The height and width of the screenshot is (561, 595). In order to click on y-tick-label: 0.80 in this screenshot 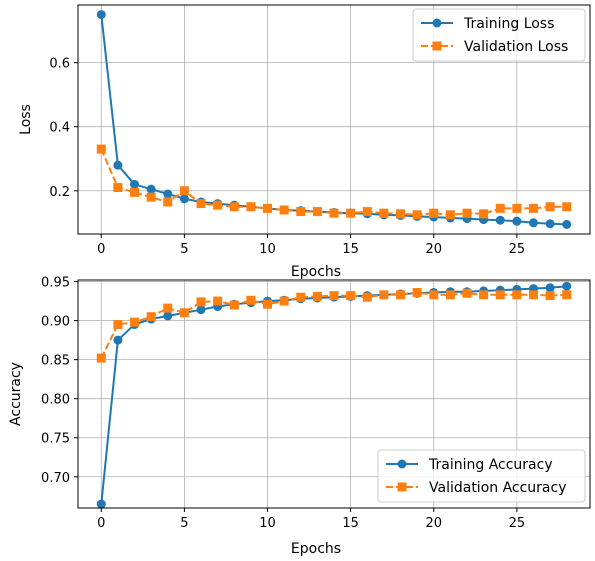, I will do `click(55, 400)`.